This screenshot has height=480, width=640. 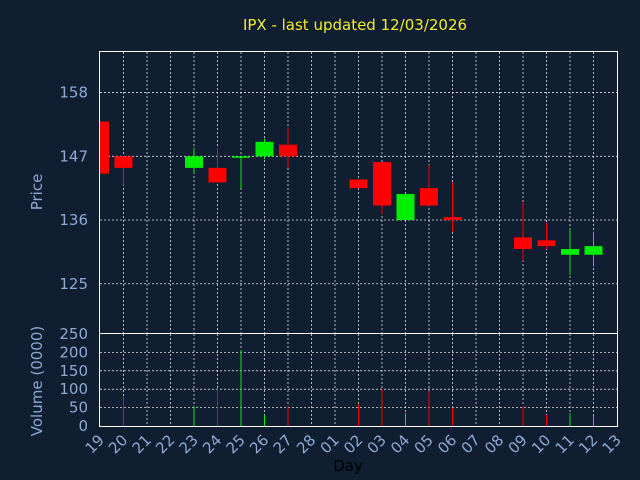 What do you see at coordinates (306, 444) in the screenshot?
I see `x-tick-label: 28` at bounding box center [306, 444].